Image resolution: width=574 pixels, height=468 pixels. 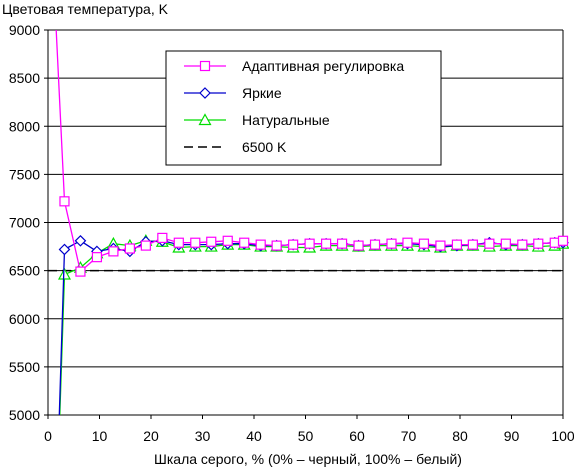 What do you see at coordinates (254, 436) in the screenshot?
I see `x-tick-label: 40` at bounding box center [254, 436].